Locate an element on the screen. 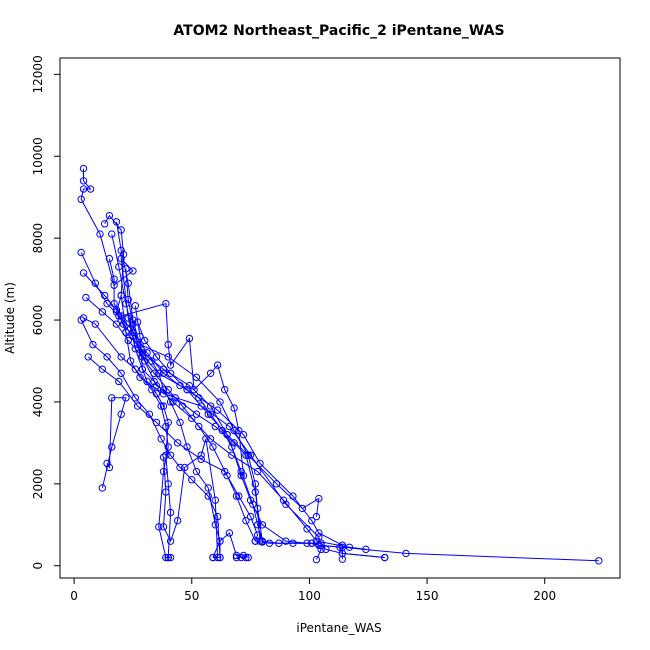 This screenshot has width=650, height=650. x-tick-label: 100 is located at coordinates (309, 596).